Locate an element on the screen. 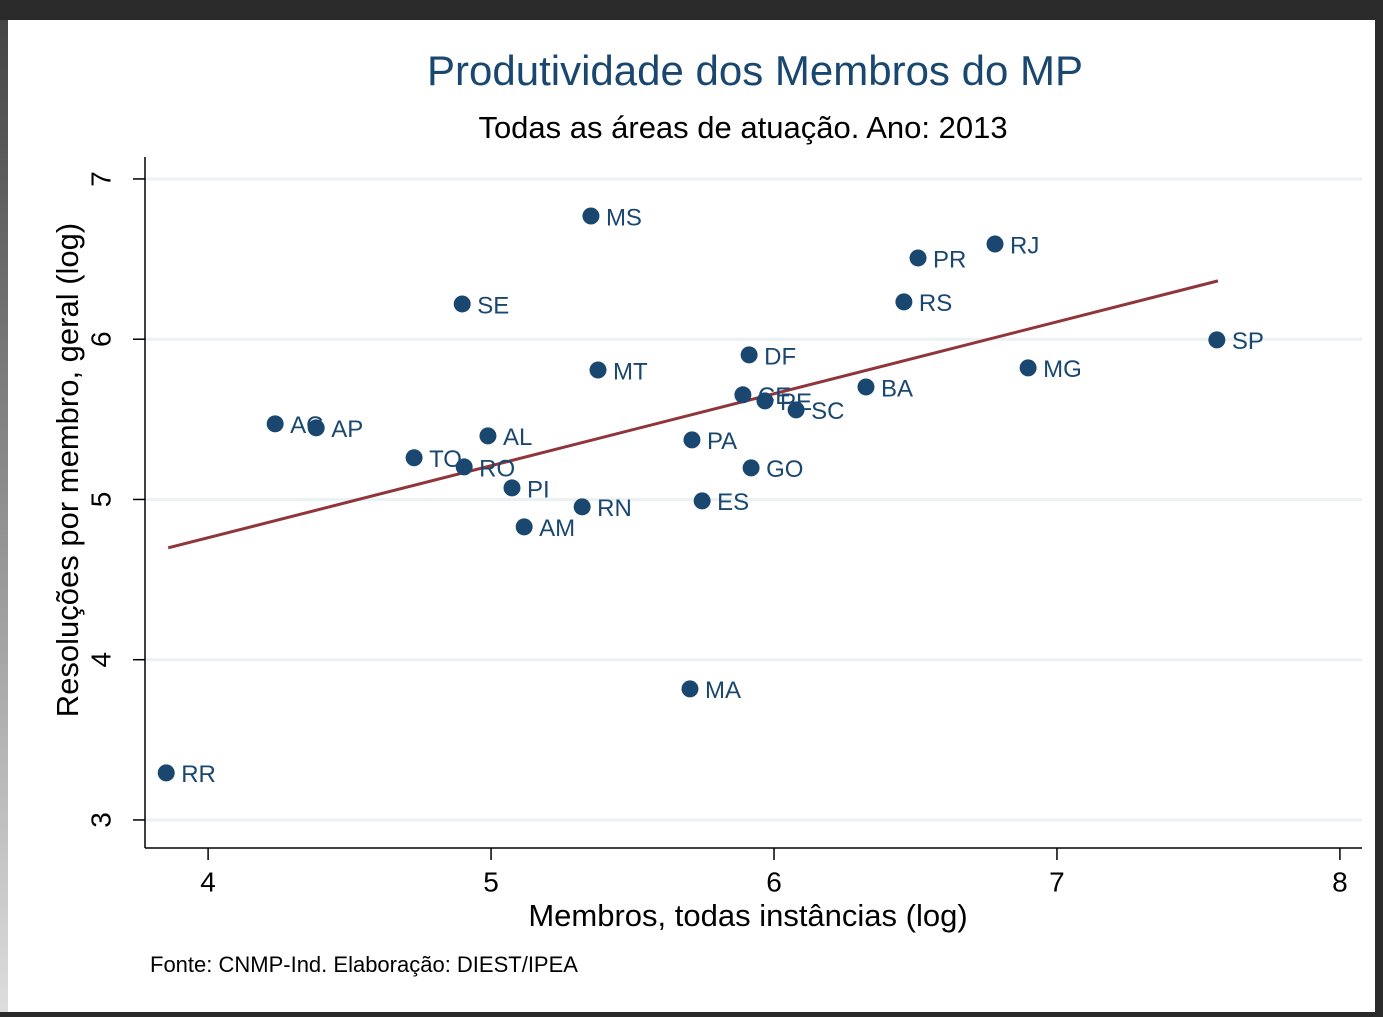  point-label: MS is located at coordinates (624, 217).